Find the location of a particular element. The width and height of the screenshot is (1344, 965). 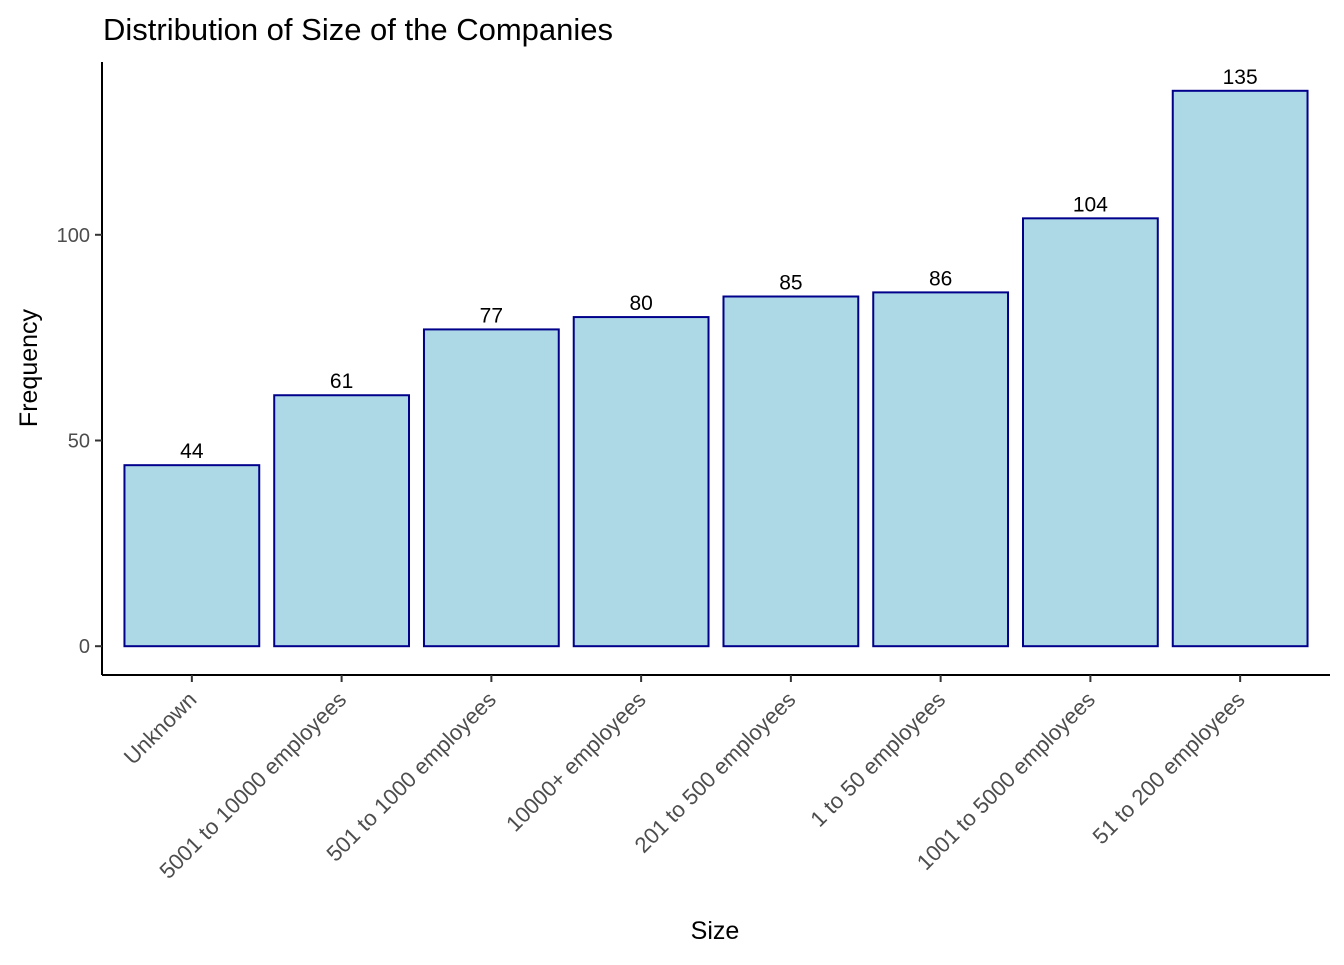

x-tick-label: 1001 to 5000 employees is located at coordinates (1006, 781).